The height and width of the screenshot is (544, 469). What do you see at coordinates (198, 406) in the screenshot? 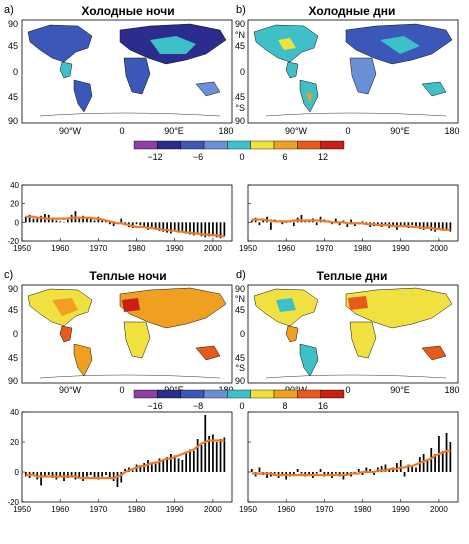
I see `colorbar-label: −8` at bounding box center [198, 406].